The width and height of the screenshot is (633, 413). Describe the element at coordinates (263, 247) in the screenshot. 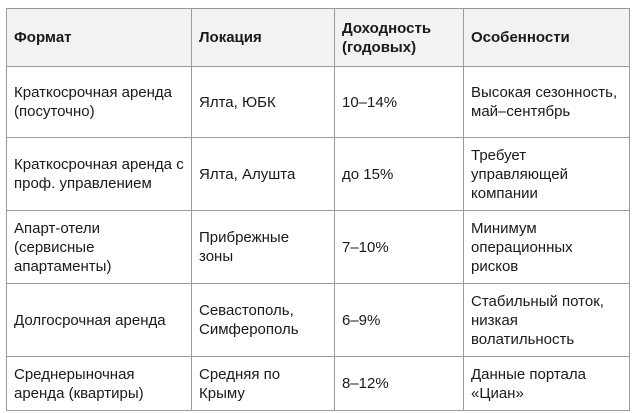

I see `cell-location: Прибрежные зоны` at that location.